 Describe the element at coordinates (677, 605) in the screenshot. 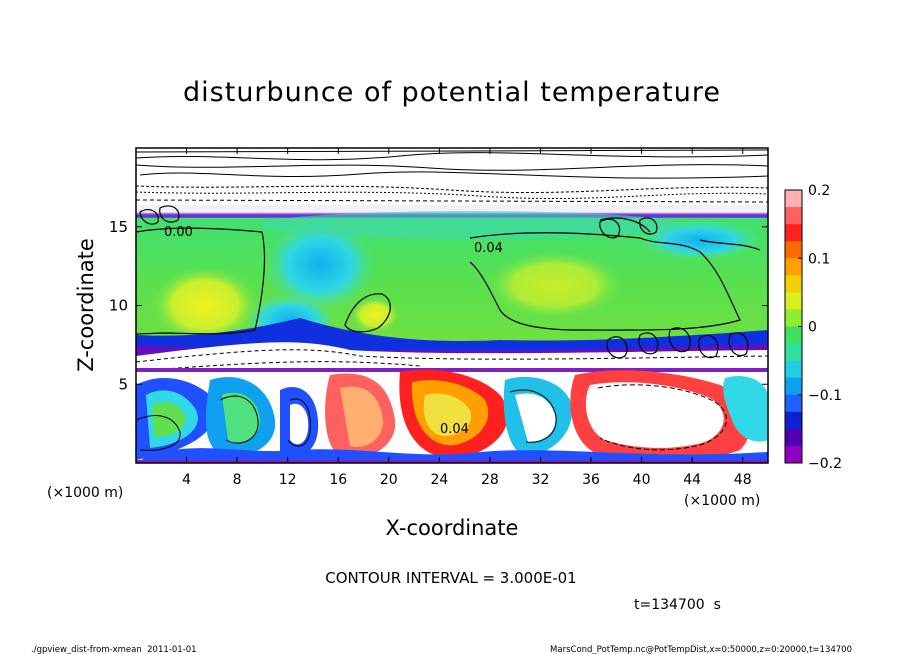

I see `time-label: t=134700 s` at that location.